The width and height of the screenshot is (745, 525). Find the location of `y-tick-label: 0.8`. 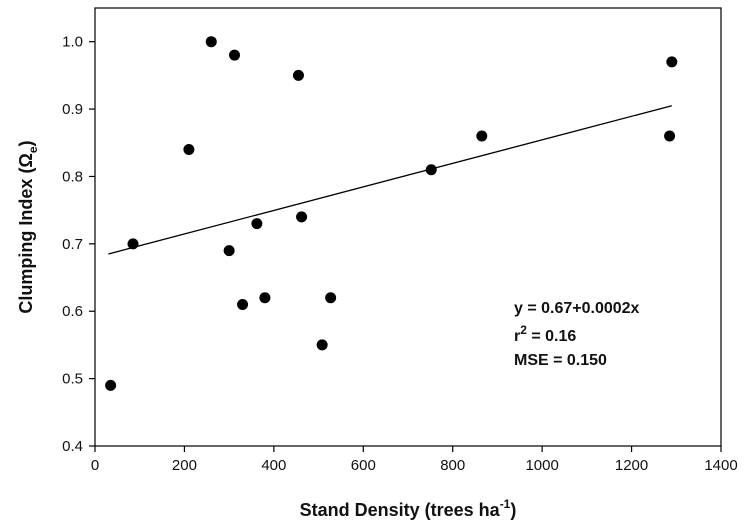

y-tick-label: 0.8 is located at coordinates (72, 176).